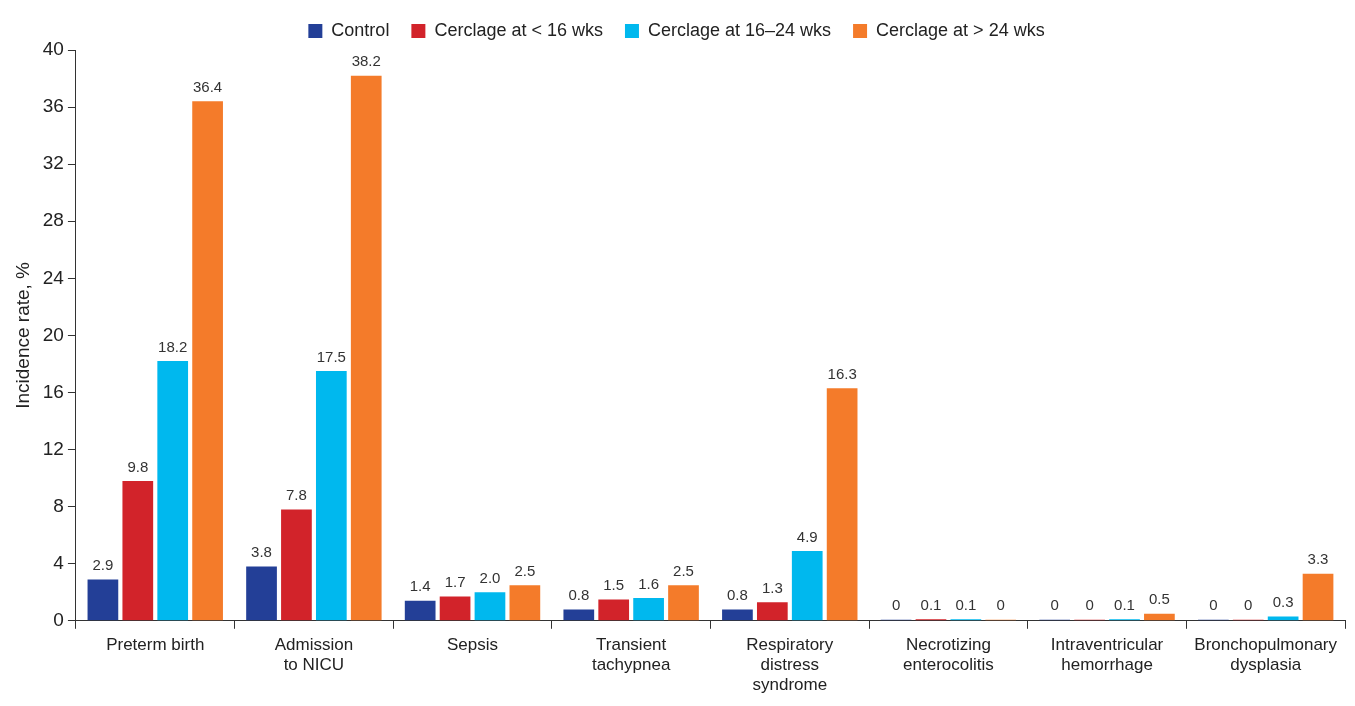 Image resolution: width=1355 pixels, height=706 pixels. What do you see at coordinates (1266, 654) in the screenshot?
I see `x-tick-label: Bronchopulmonary dysplasia` at bounding box center [1266, 654].